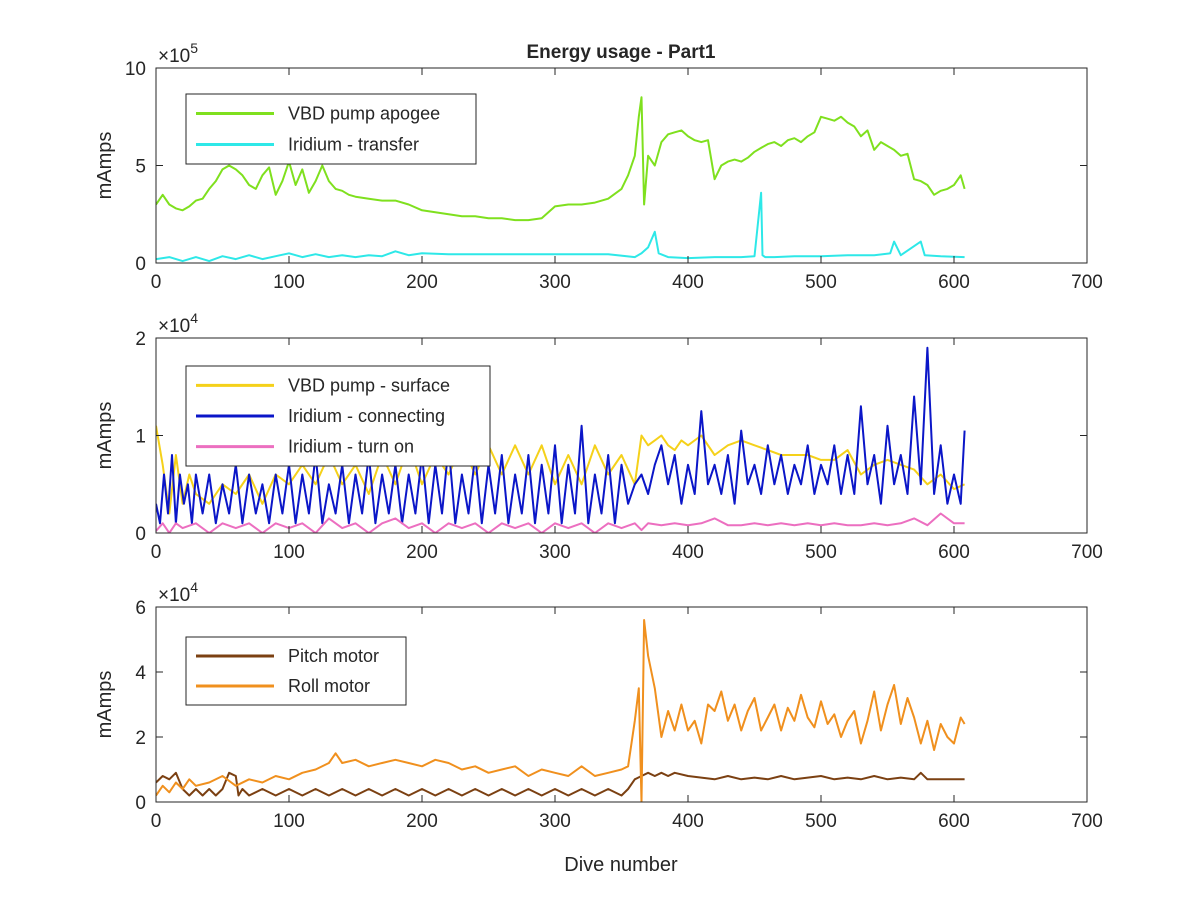  Describe the element at coordinates (364, 114) in the screenshot. I see `legend-label-1: VBD pump apogee` at that location.